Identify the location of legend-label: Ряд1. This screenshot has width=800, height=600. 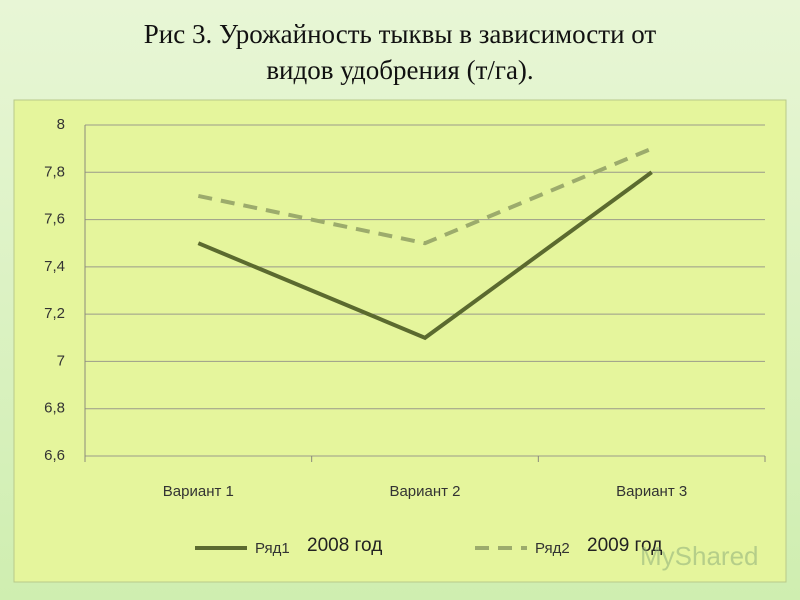
(272, 548).